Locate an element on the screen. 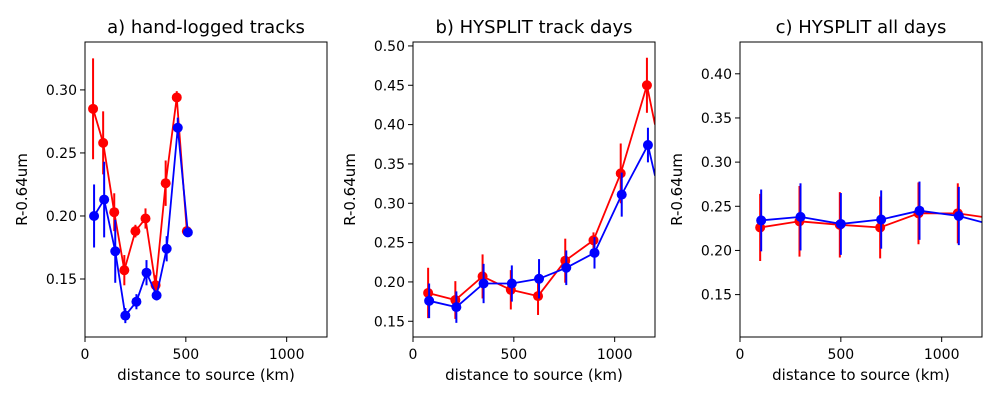 This screenshot has height=400, width=1000. chart-title: a) hand-logged tracks is located at coordinates (206, 27).